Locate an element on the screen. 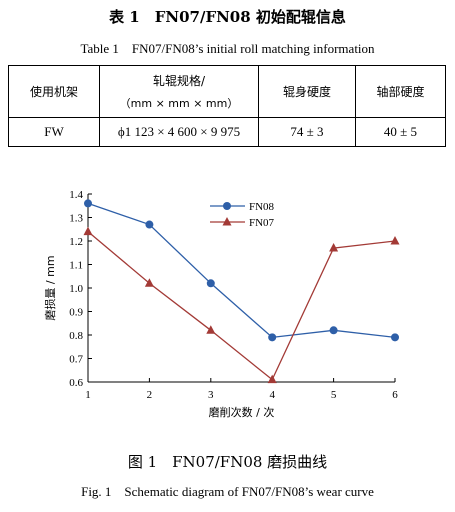  y-tick-label: 1.4 is located at coordinates (76, 195).